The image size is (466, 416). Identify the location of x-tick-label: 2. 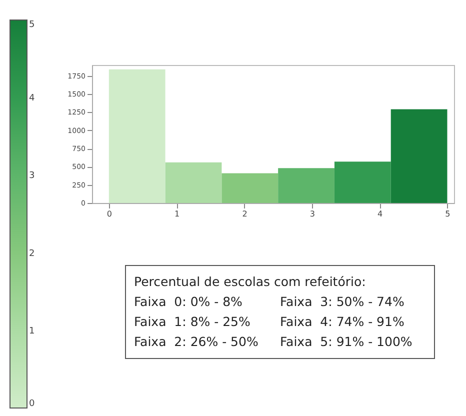
(245, 214).